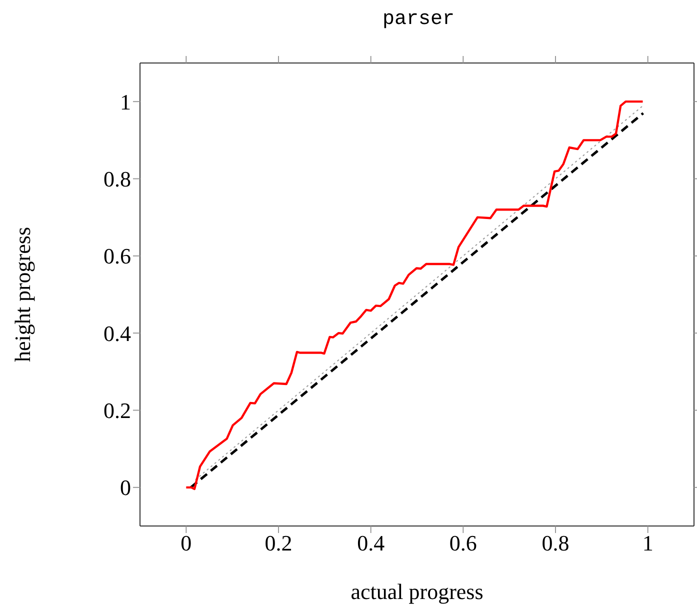 Image resolution: width=697 pixels, height=613 pixels. What do you see at coordinates (418, 19) in the screenshot?
I see `chart-title: parser` at bounding box center [418, 19].